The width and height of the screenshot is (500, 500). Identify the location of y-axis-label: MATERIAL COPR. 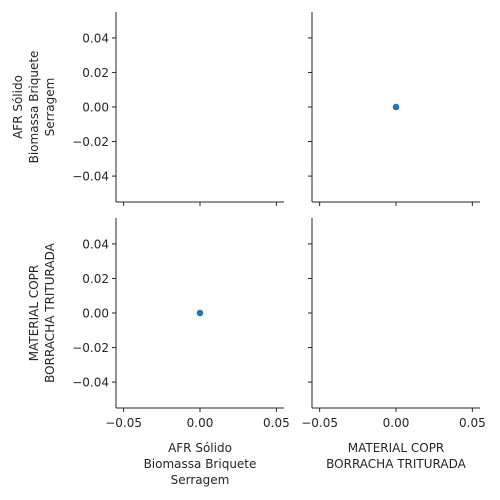
(34, 313).